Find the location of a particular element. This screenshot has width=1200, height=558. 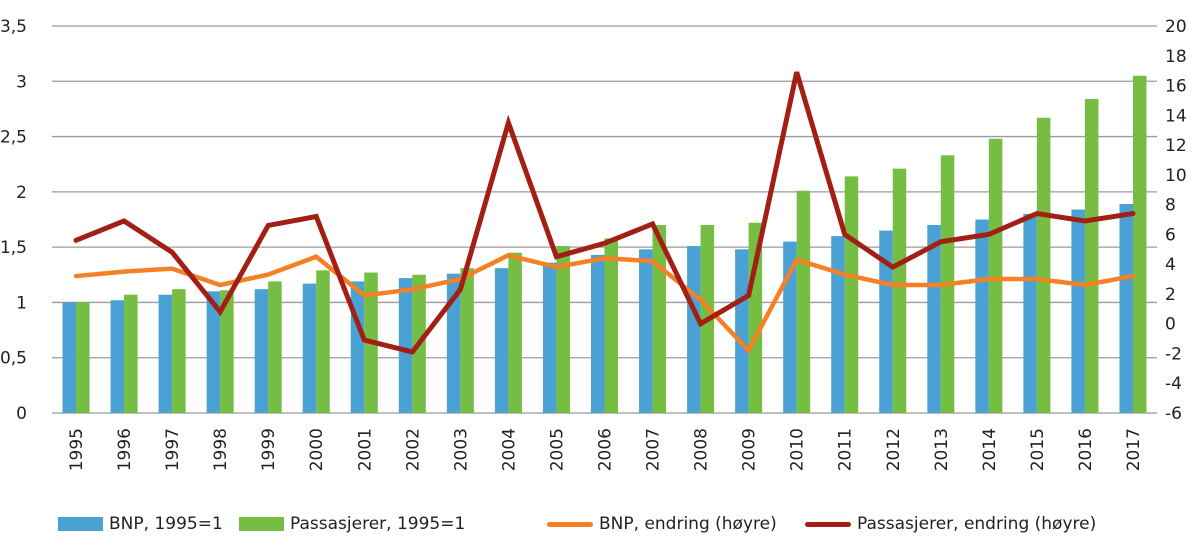

x-tick-label: 2004 is located at coordinates (509, 449).